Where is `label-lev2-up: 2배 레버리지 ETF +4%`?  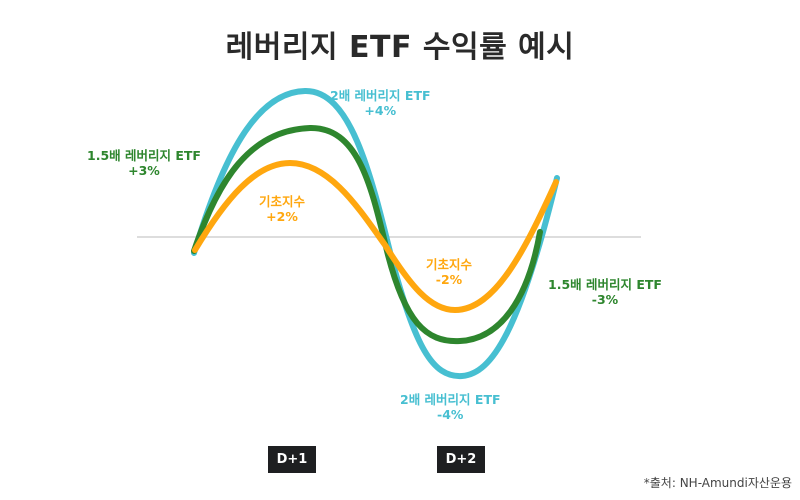 label-lev2-up: 2배 레버리지 ETF +4% is located at coordinates (380, 103).